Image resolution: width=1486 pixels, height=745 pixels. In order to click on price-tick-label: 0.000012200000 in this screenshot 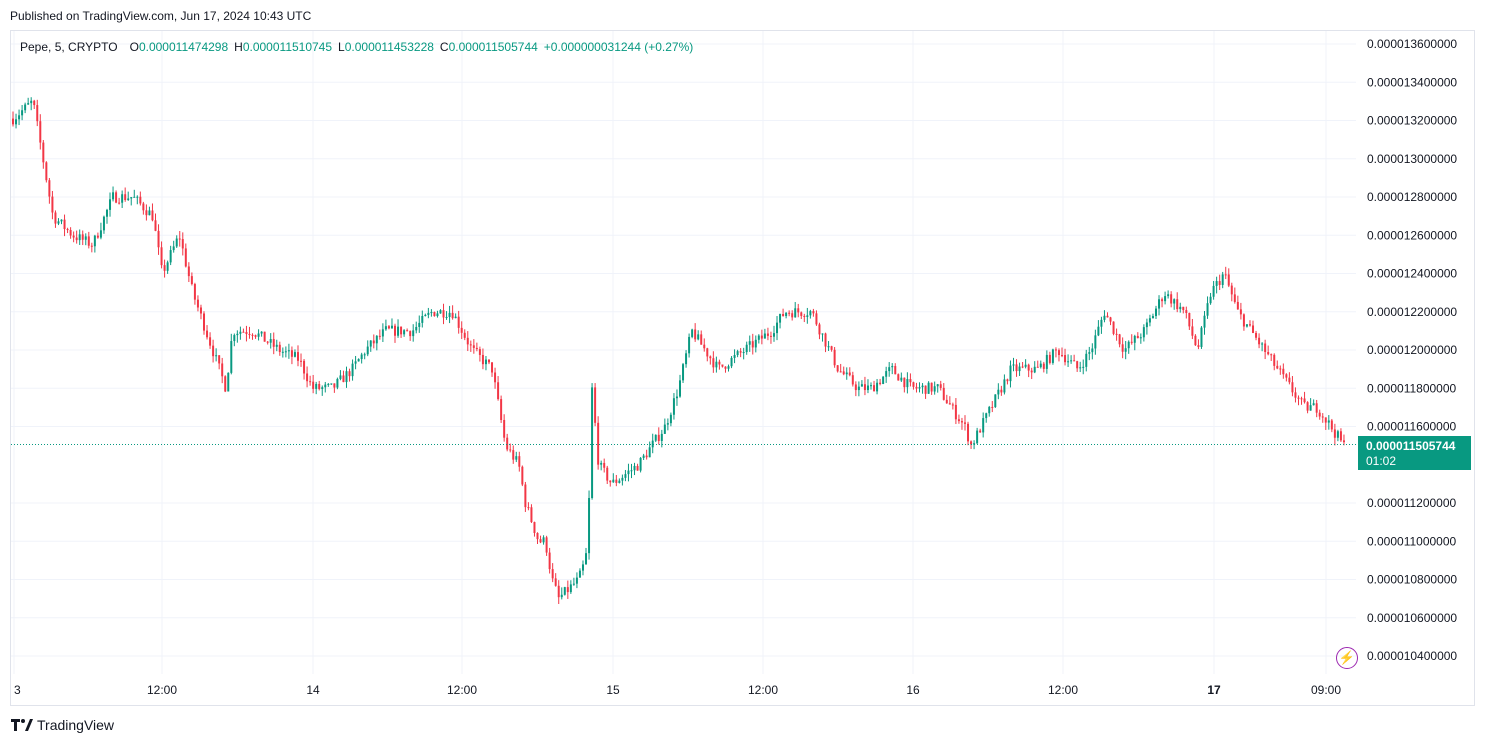, I will do `click(1412, 312)`.